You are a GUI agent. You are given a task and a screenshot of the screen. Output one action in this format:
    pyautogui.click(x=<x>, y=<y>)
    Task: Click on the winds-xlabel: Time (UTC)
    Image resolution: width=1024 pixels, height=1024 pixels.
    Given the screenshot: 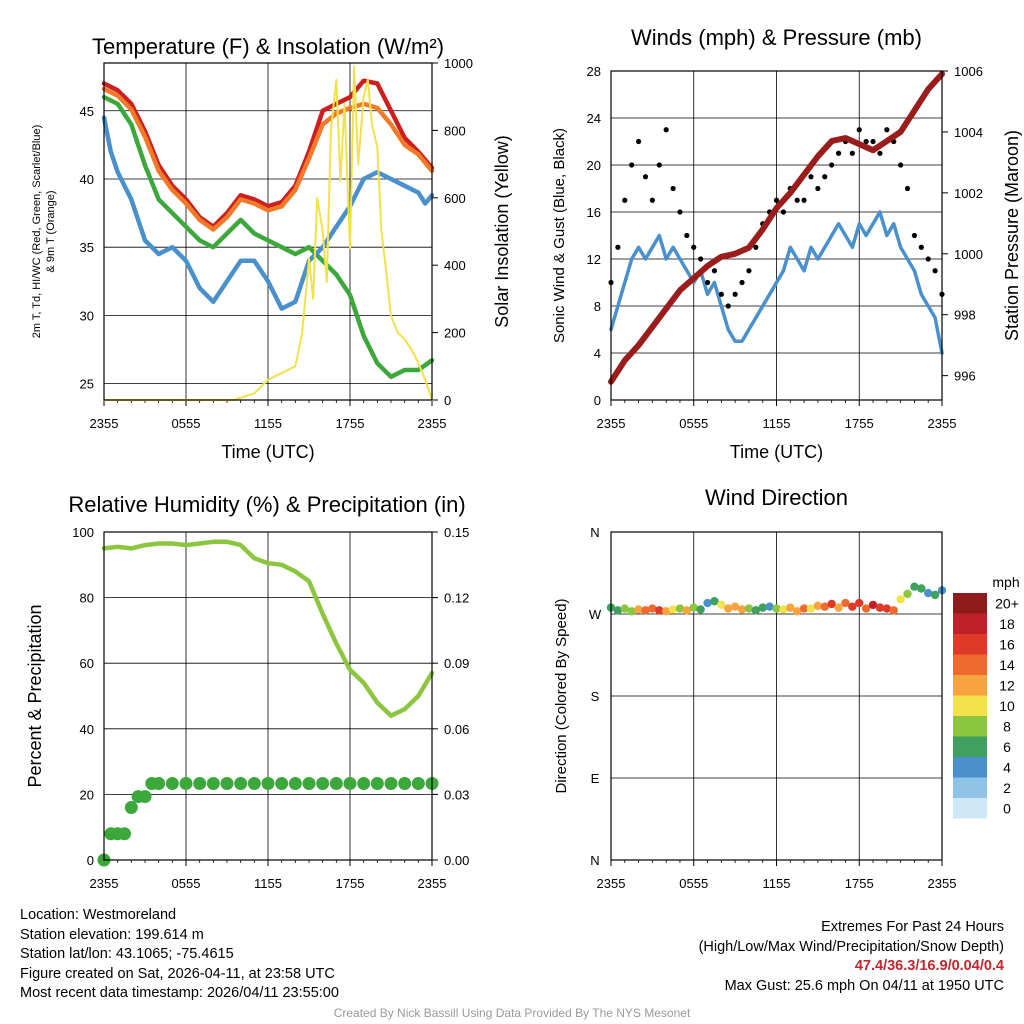 What is the action you would take?
    pyautogui.click(x=776, y=452)
    